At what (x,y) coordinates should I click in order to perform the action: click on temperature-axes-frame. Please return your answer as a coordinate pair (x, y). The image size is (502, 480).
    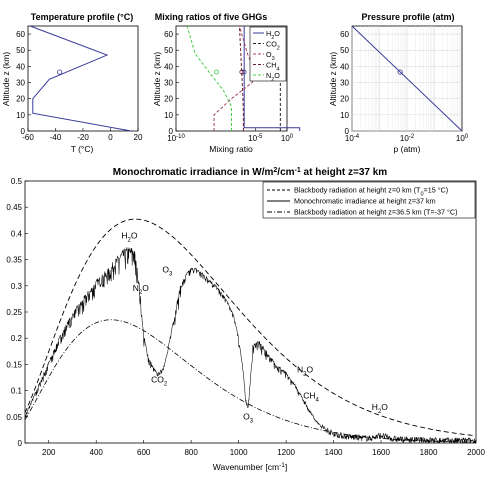
    Looking at the image, I should click on (83, 78).